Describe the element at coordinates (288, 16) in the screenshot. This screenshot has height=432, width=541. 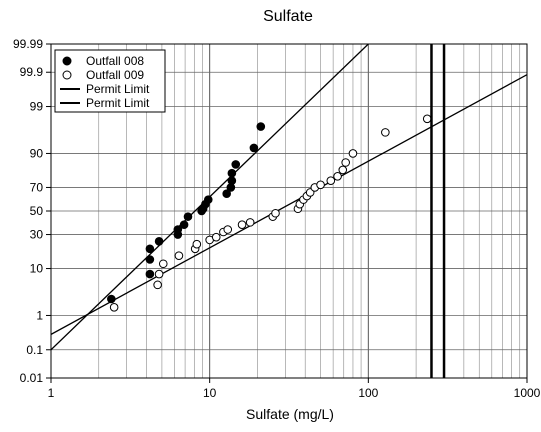
I see `chart-title: Sulfate` at that location.